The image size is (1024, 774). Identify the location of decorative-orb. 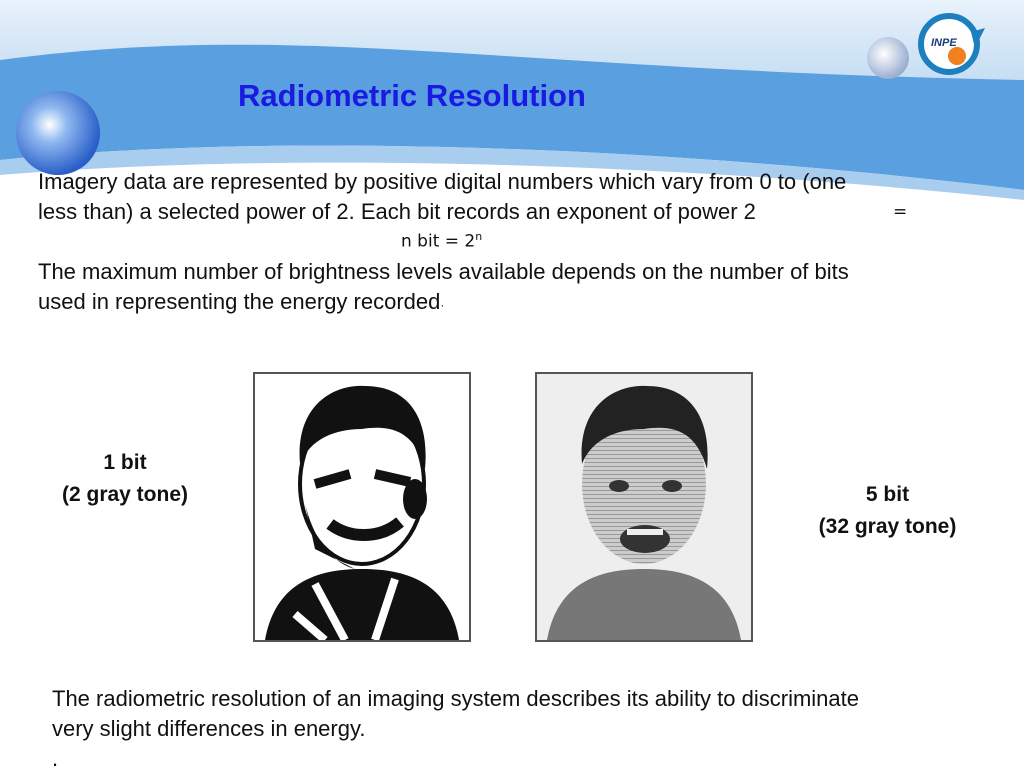
(58, 133).